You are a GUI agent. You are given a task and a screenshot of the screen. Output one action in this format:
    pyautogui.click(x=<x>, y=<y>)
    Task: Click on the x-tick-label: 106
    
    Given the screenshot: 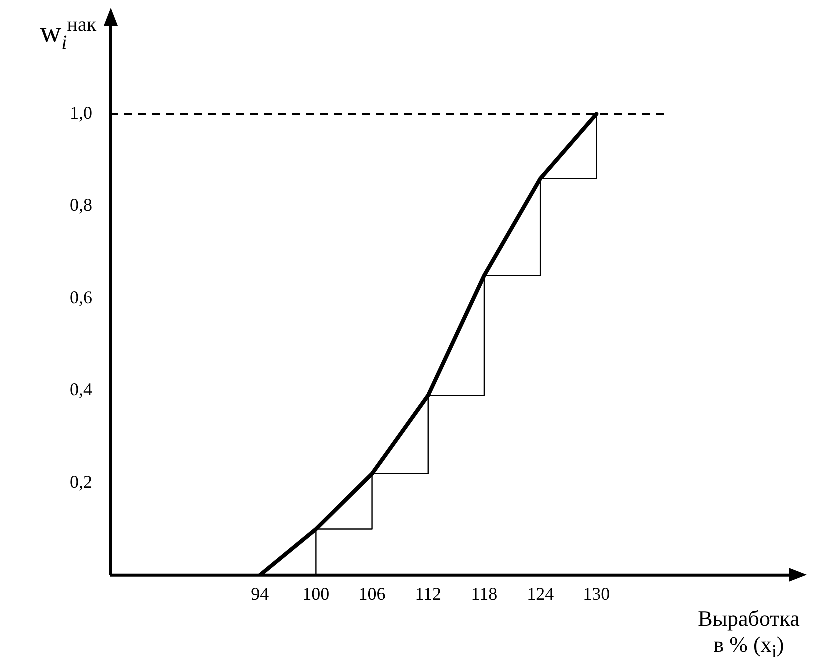 What is the action you would take?
    pyautogui.click(x=372, y=594)
    